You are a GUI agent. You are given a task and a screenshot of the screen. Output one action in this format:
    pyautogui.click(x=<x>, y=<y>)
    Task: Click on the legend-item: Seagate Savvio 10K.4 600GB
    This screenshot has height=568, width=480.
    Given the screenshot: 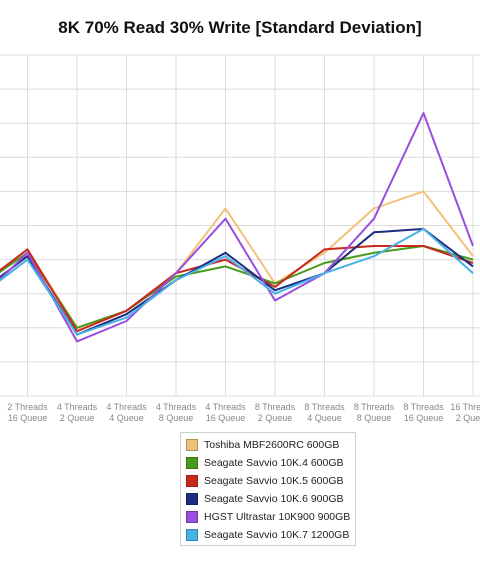 What is the action you would take?
    pyautogui.click(x=270, y=463)
    